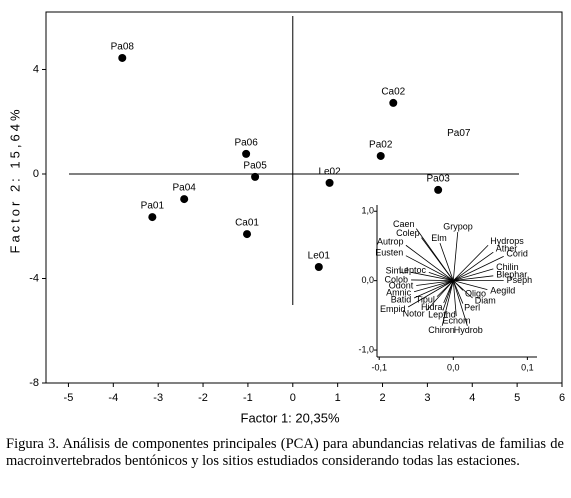  I want to click on vector-label: Leptoc, so click(413, 270).